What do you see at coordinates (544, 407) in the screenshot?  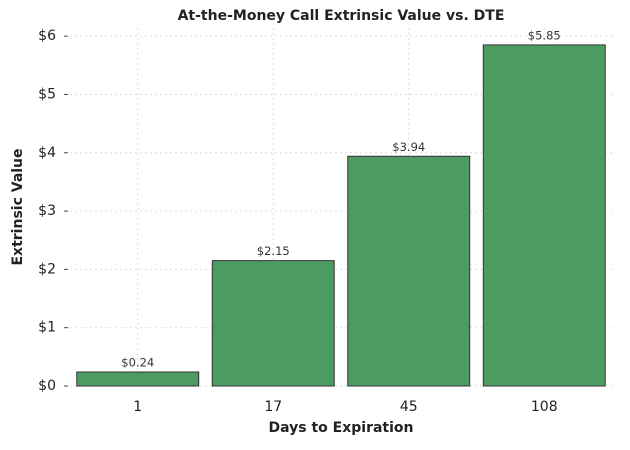 I see `x-tick-label: 108` at bounding box center [544, 407].